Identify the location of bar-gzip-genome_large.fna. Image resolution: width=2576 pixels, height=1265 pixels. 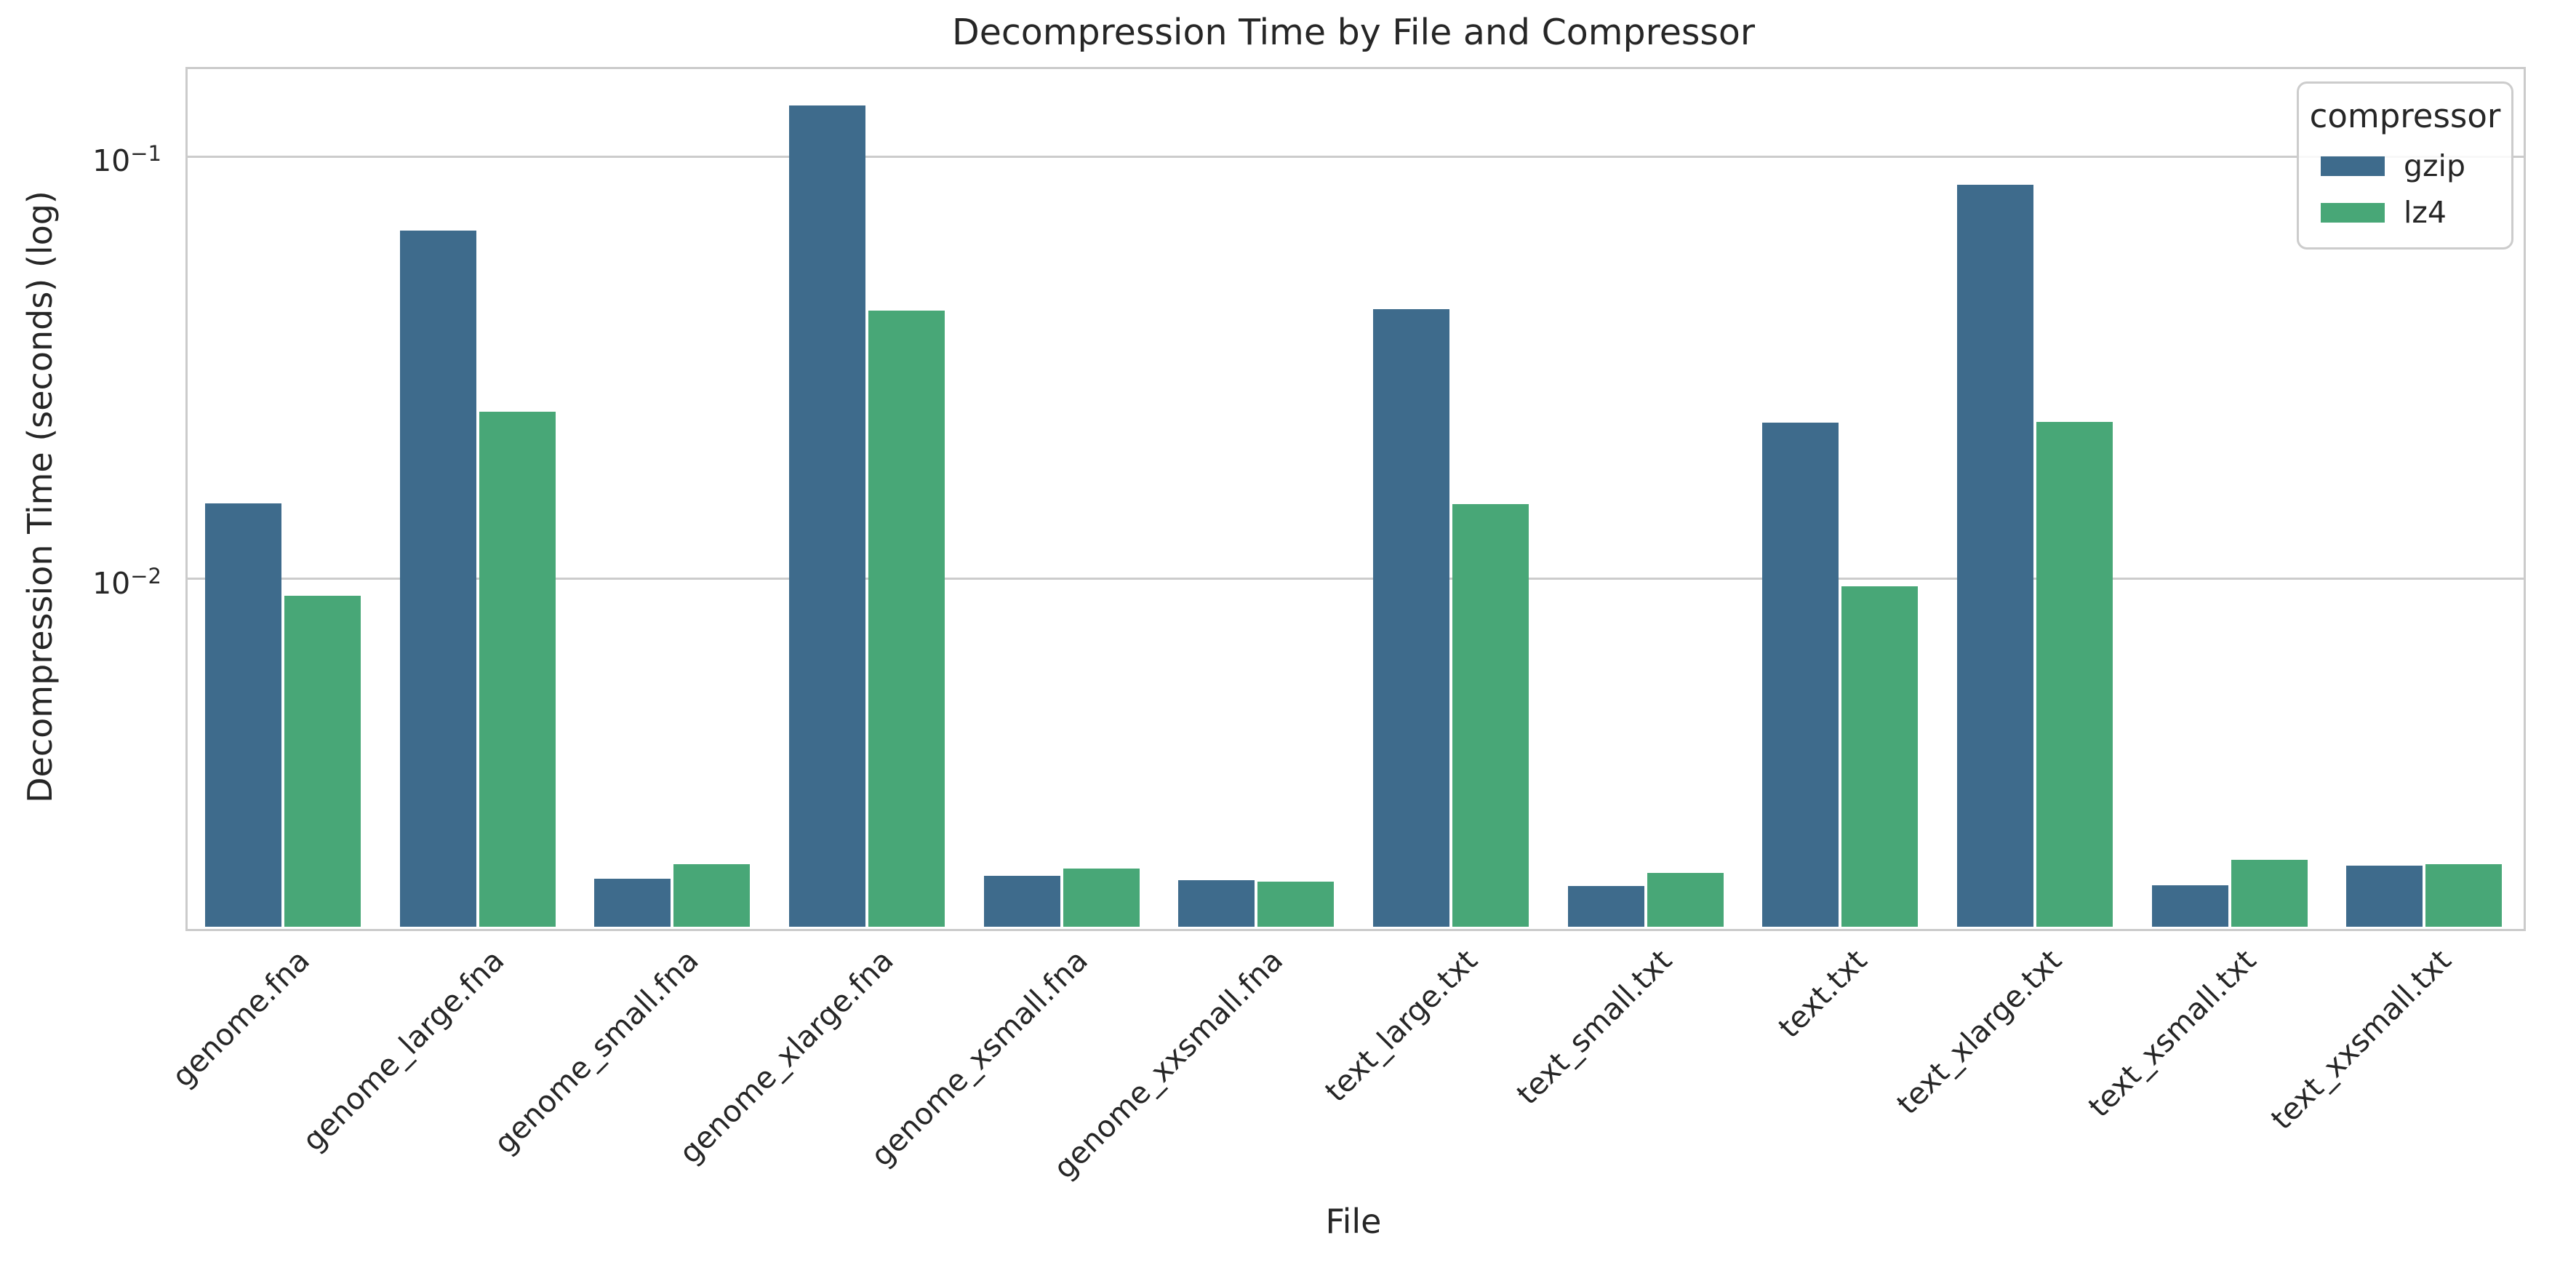
(437, 578).